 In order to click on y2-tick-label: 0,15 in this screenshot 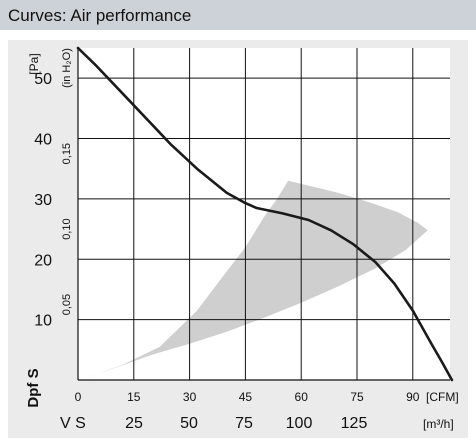, I will do `click(67, 153)`.